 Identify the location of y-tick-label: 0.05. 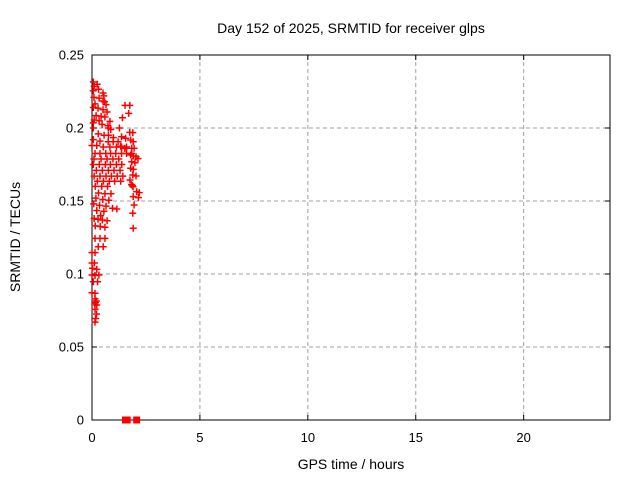
(71, 347).